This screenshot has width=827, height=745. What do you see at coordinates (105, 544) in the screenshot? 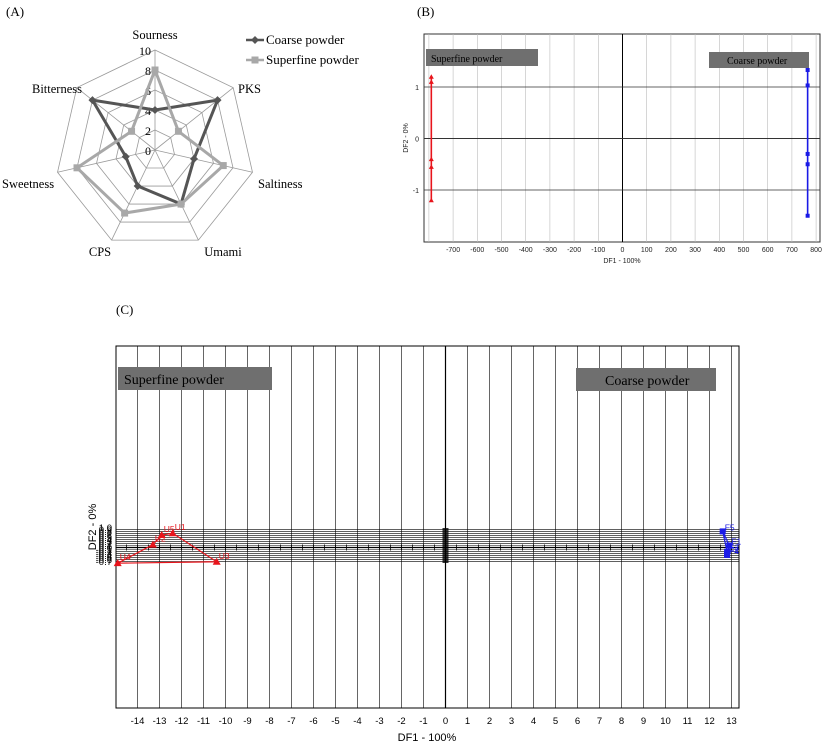
I see `chart-c-ytick-label: 0.2` at bounding box center [105, 544].